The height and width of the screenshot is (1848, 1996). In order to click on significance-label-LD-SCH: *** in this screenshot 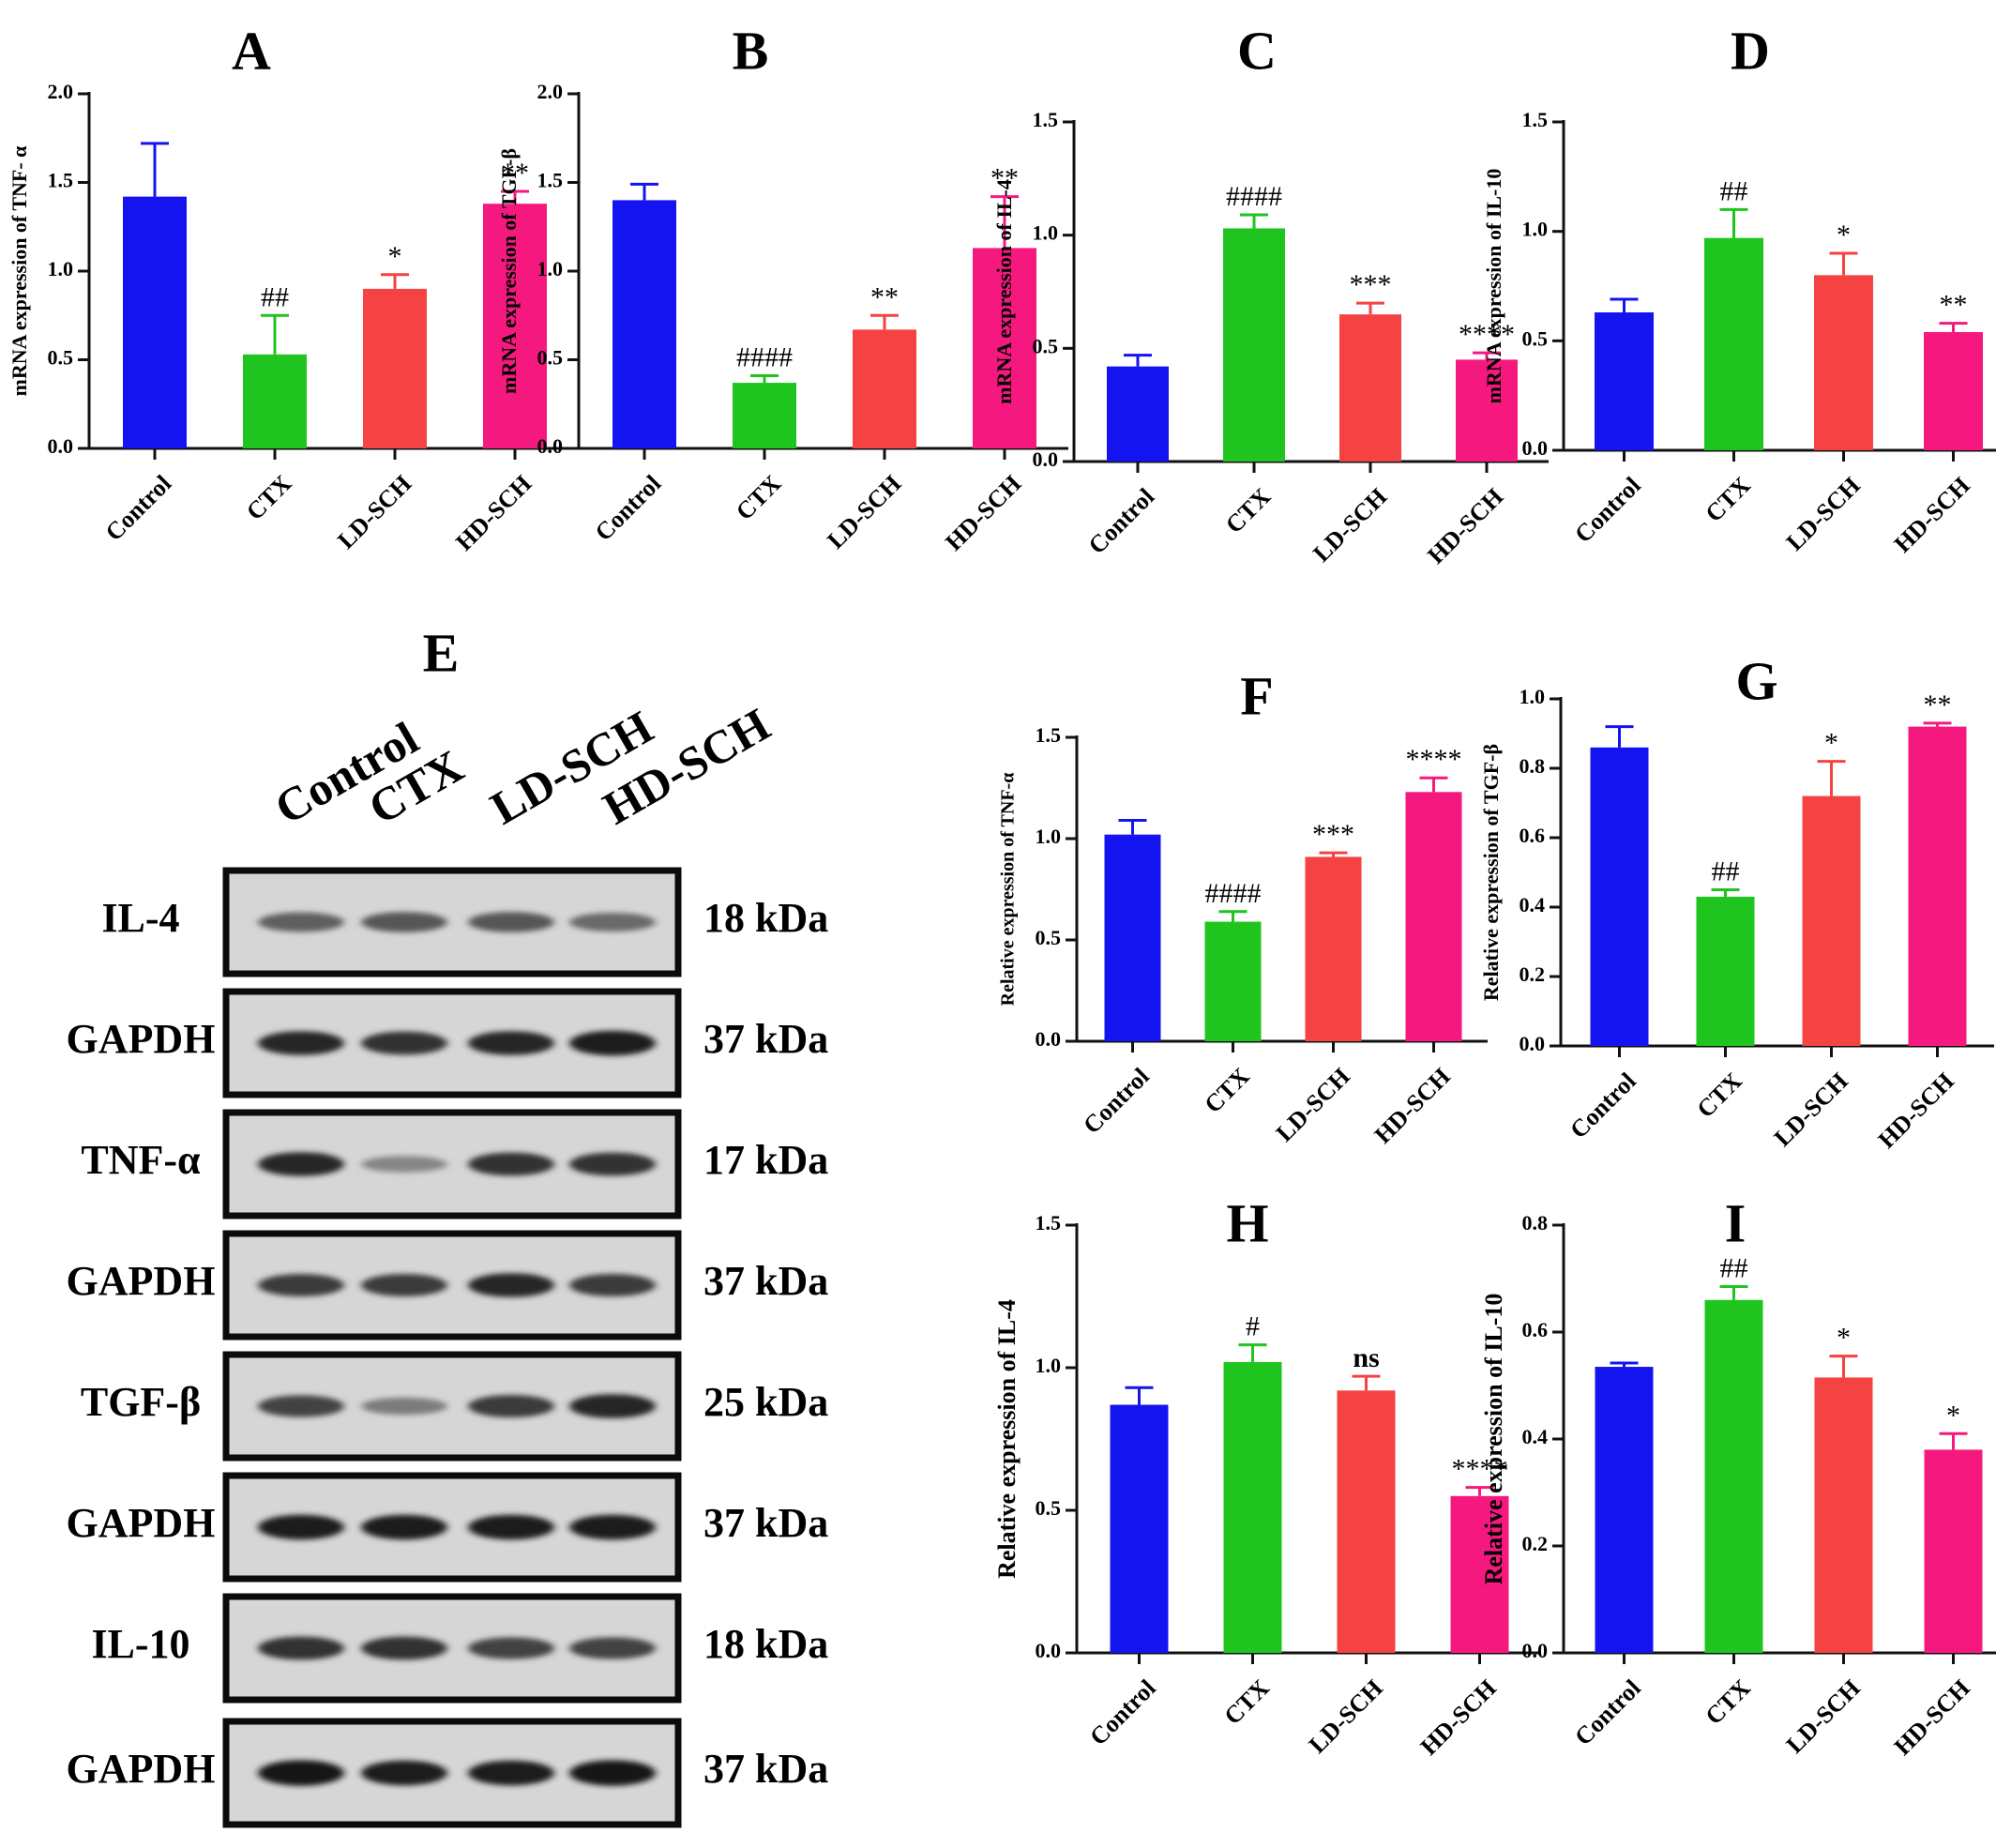, I will do `click(1333, 835)`.